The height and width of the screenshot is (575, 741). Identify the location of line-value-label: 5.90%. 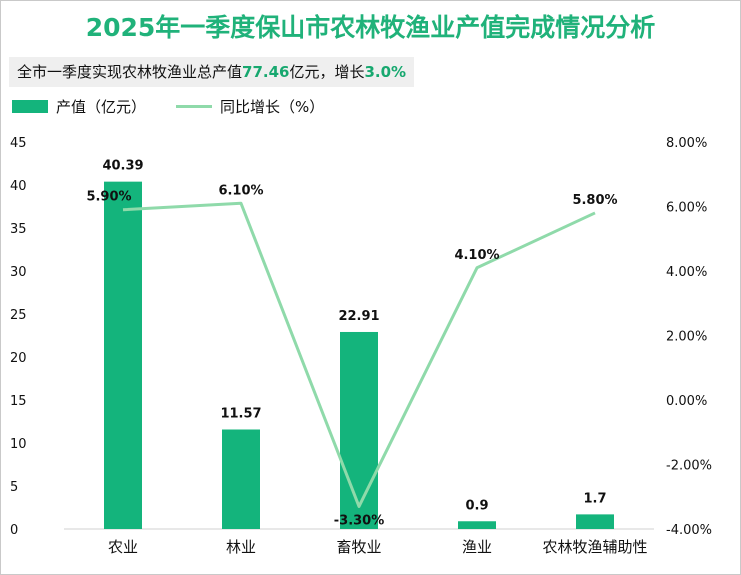
(108, 197).